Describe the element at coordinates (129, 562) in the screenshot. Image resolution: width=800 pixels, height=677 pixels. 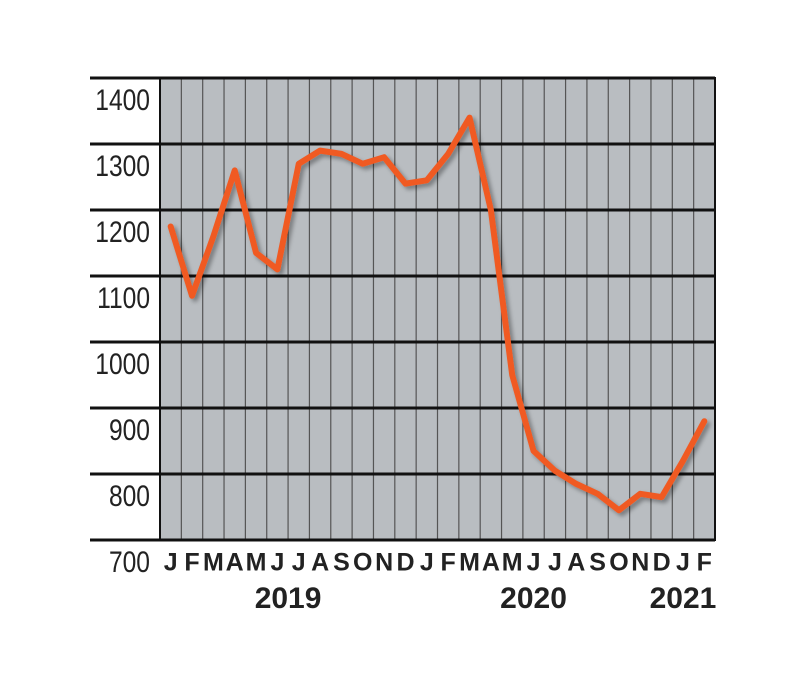
I see `y-tick-label: 700` at that location.